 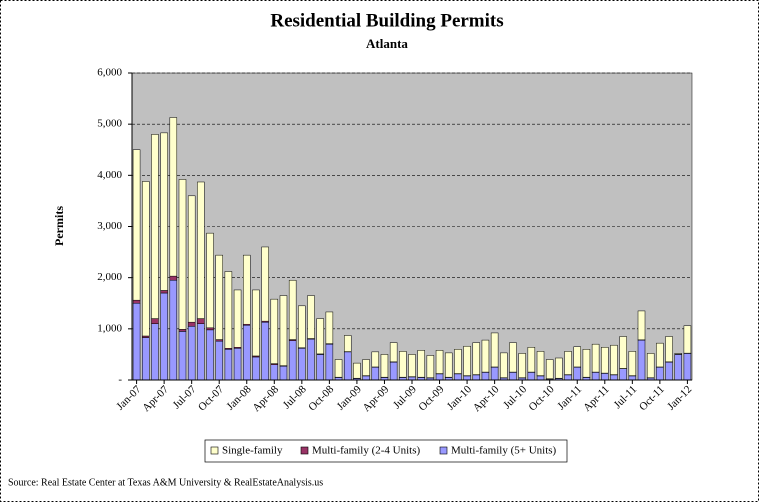 I want to click on legend-box, so click(x=386, y=451).